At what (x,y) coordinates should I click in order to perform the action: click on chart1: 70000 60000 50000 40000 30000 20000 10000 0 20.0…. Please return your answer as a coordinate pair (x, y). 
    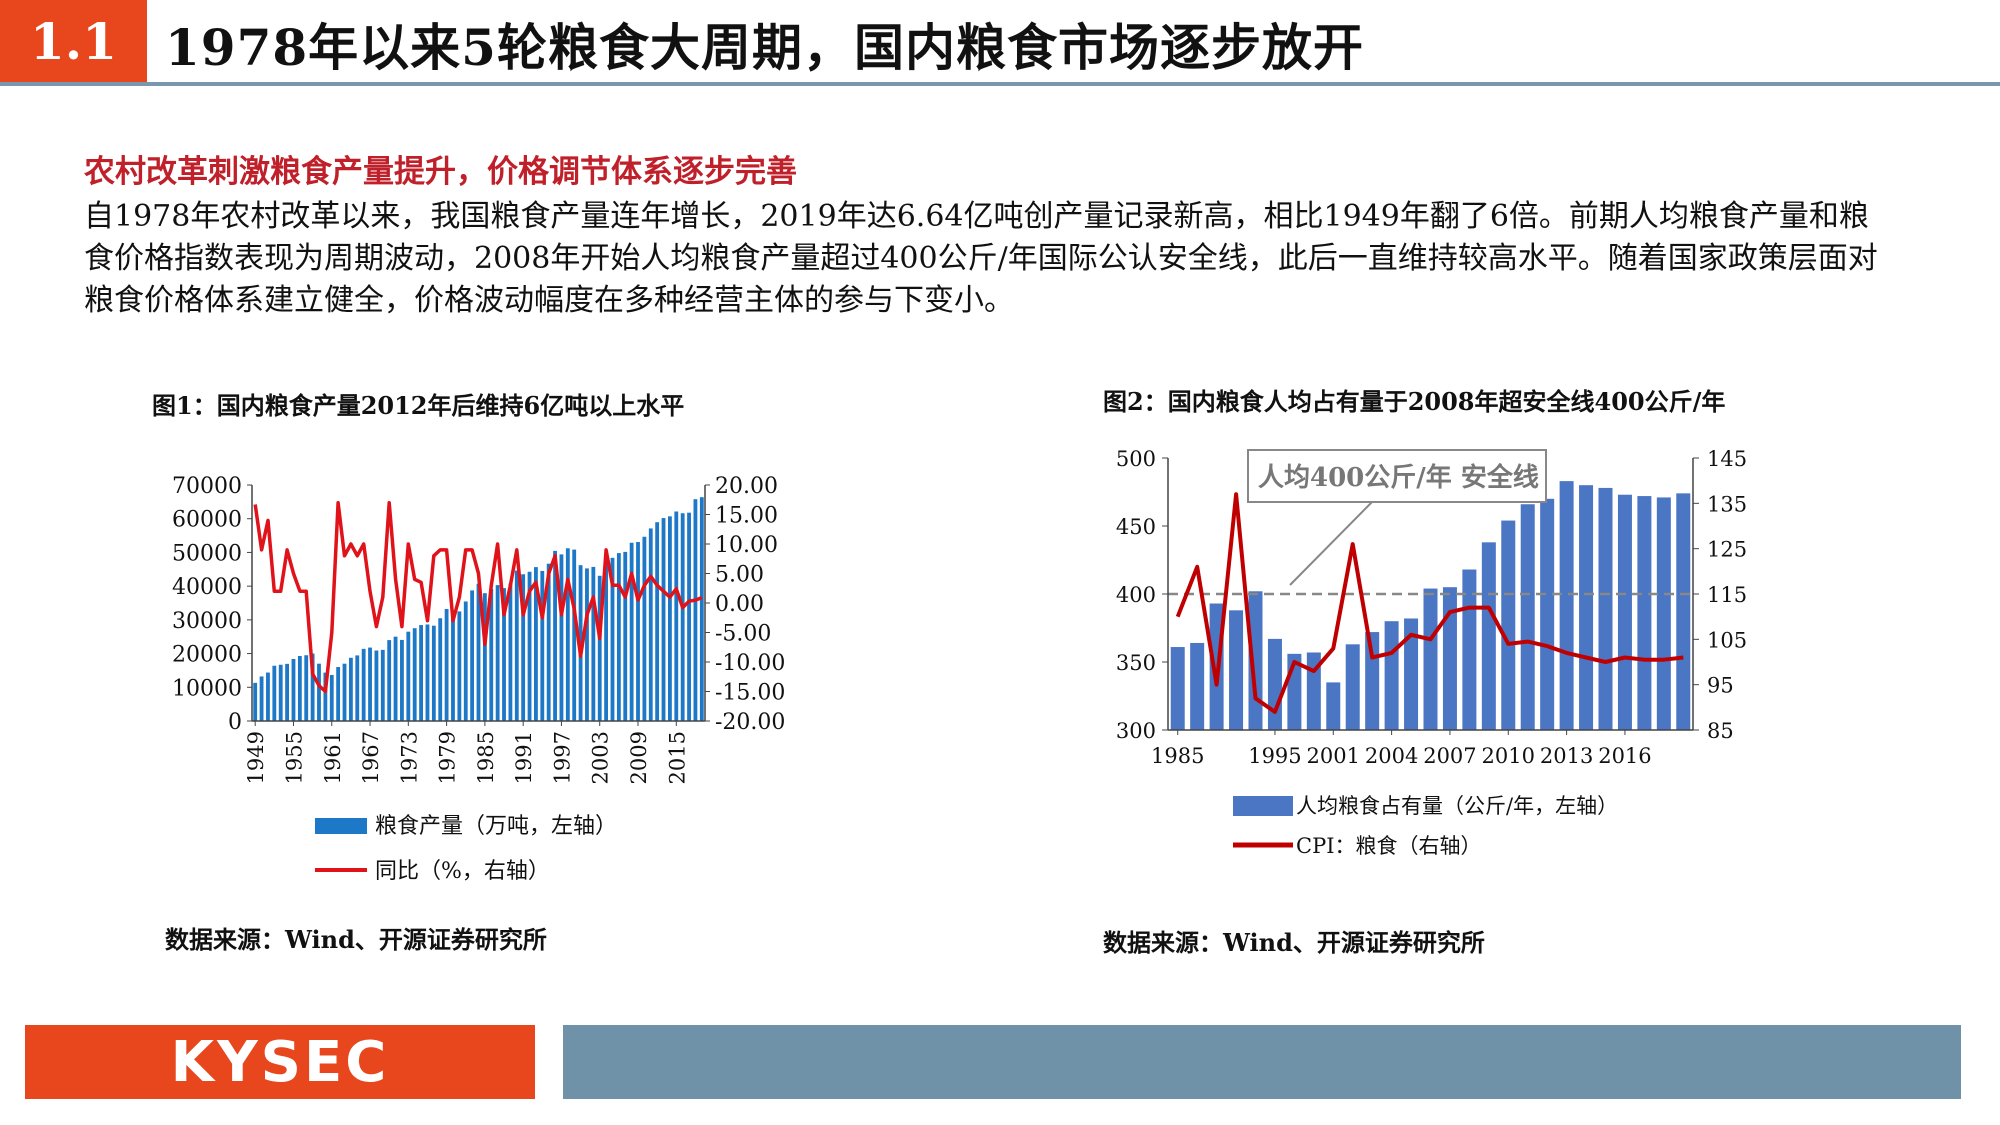
    Looking at the image, I should click on (478, 679).